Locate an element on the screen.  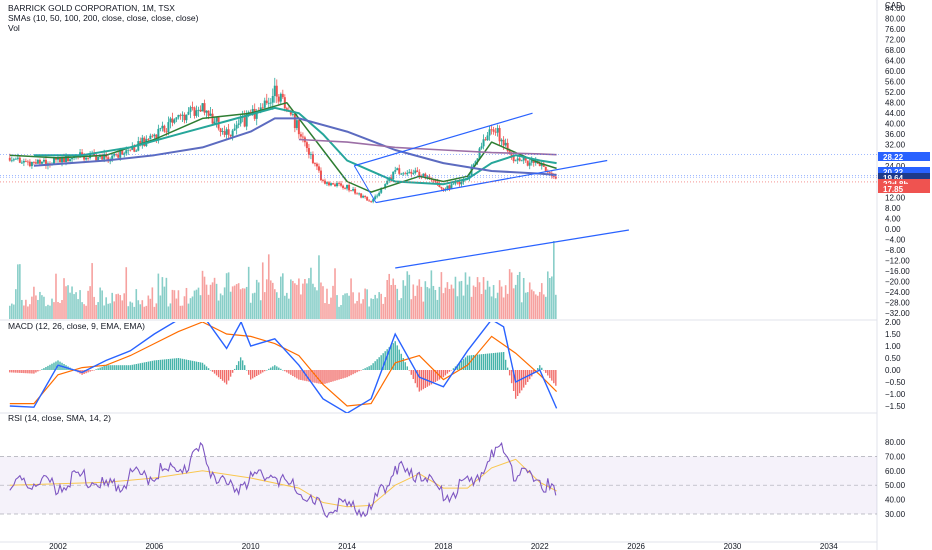
price-tick-label: 44.00 is located at coordinates (895, 113).